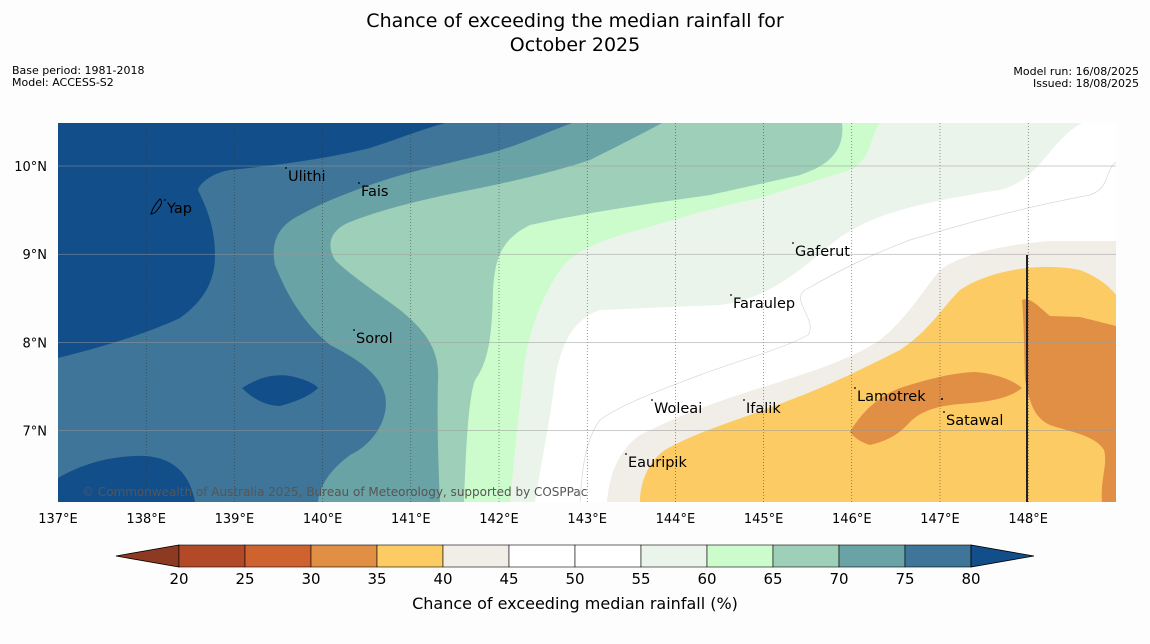 This screenshot has height=644, width=1150. I want to click on colorbar-tick-label: 40, so click(442, 579).